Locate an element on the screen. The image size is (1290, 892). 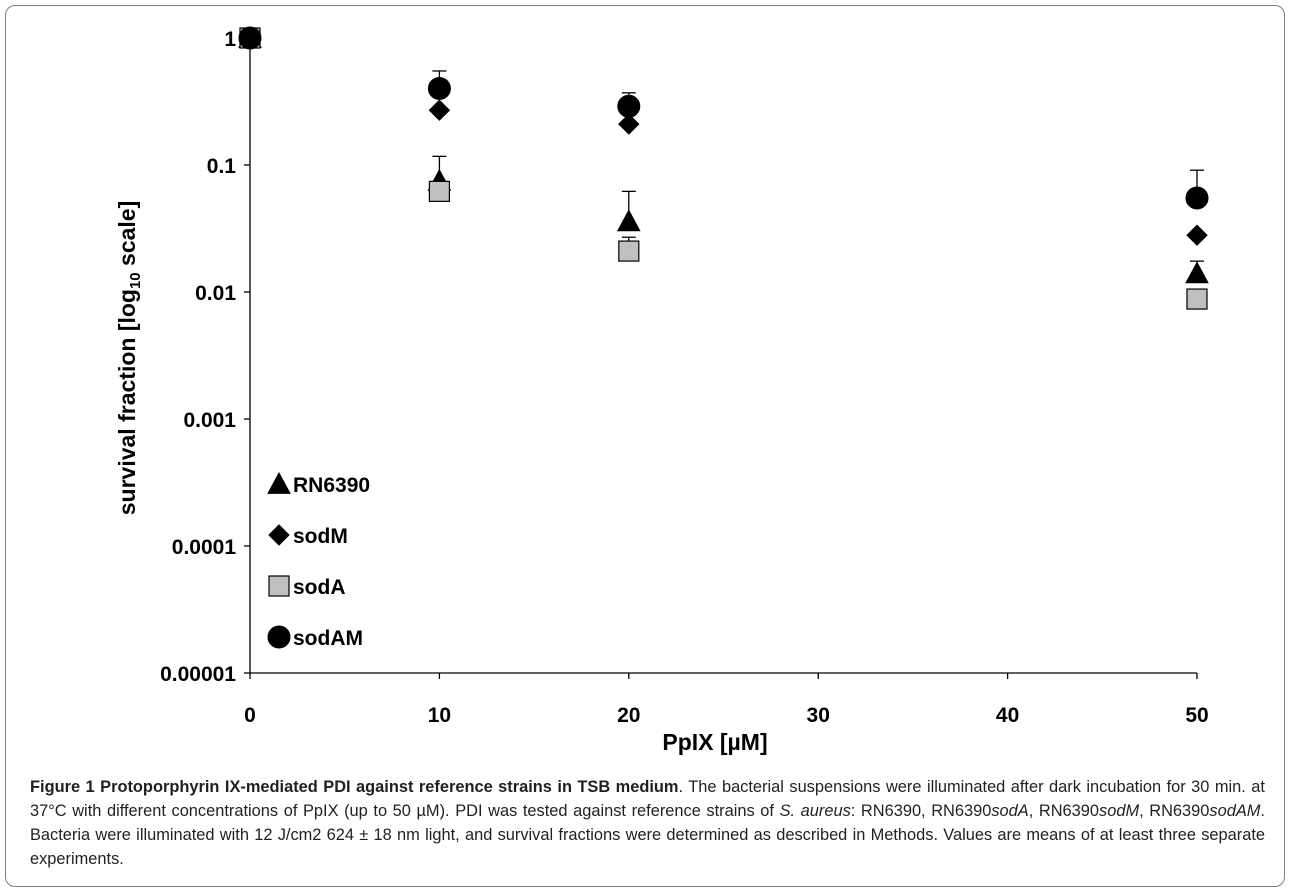
legend-label-sodAM: sodAM is located at coordinates (328, 638).